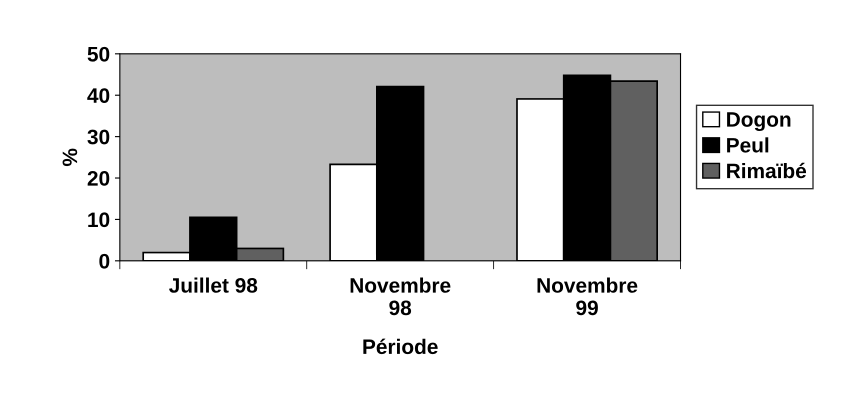 The width and height of the screenshot is (856, 414). I want to click on x-tick-label: Novembre 98, so click(400, 296).